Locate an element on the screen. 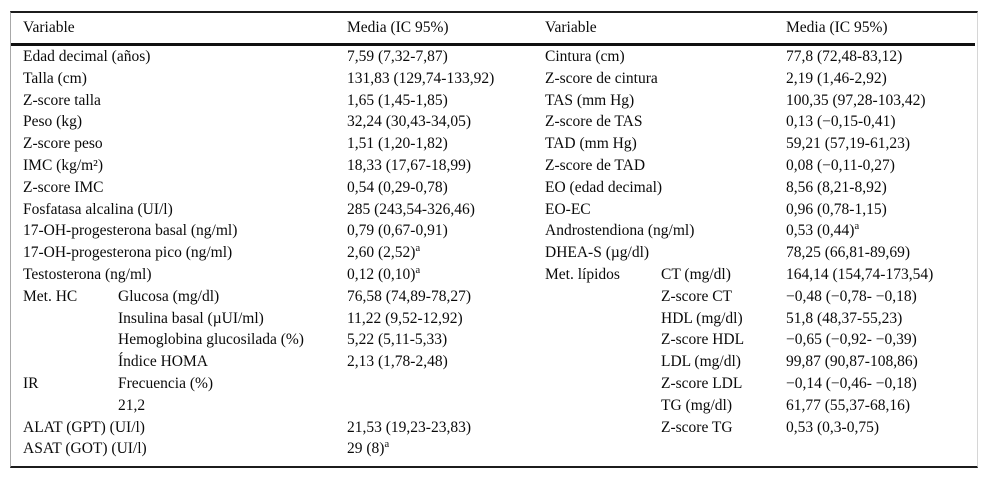  media-cell-right: 0,96 (0,78-1,15) is located at coordinates (880, 210).